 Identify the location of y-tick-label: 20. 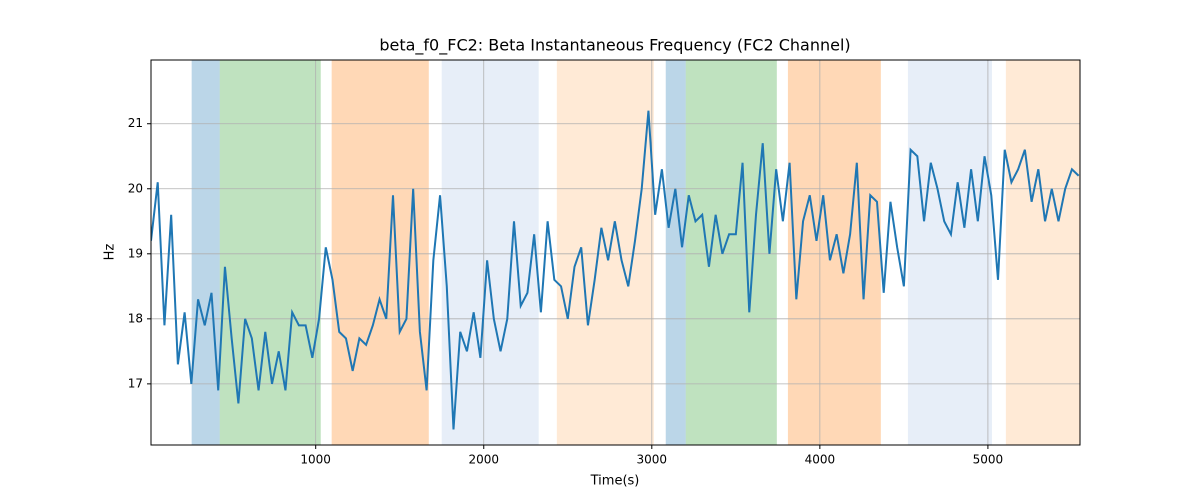
(135, 188).